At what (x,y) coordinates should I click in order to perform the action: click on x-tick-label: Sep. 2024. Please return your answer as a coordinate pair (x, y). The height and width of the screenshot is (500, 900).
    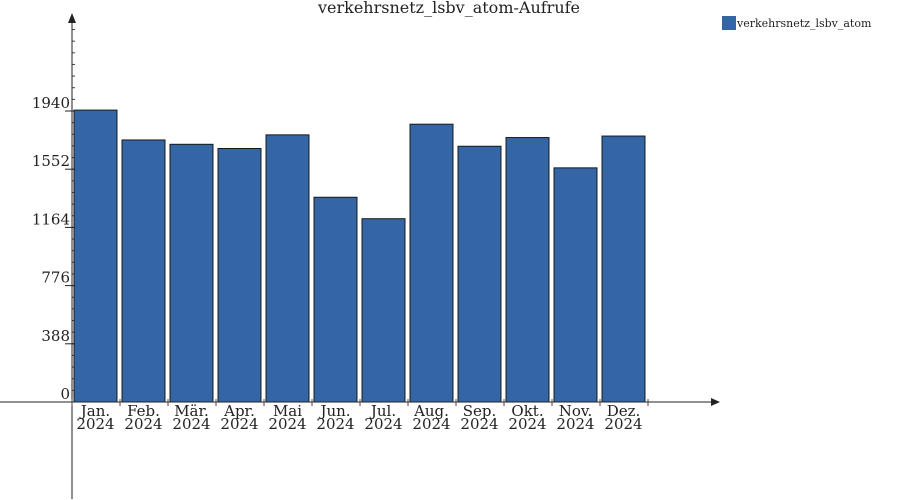
    Looking at the image, I should click on (479, 417).